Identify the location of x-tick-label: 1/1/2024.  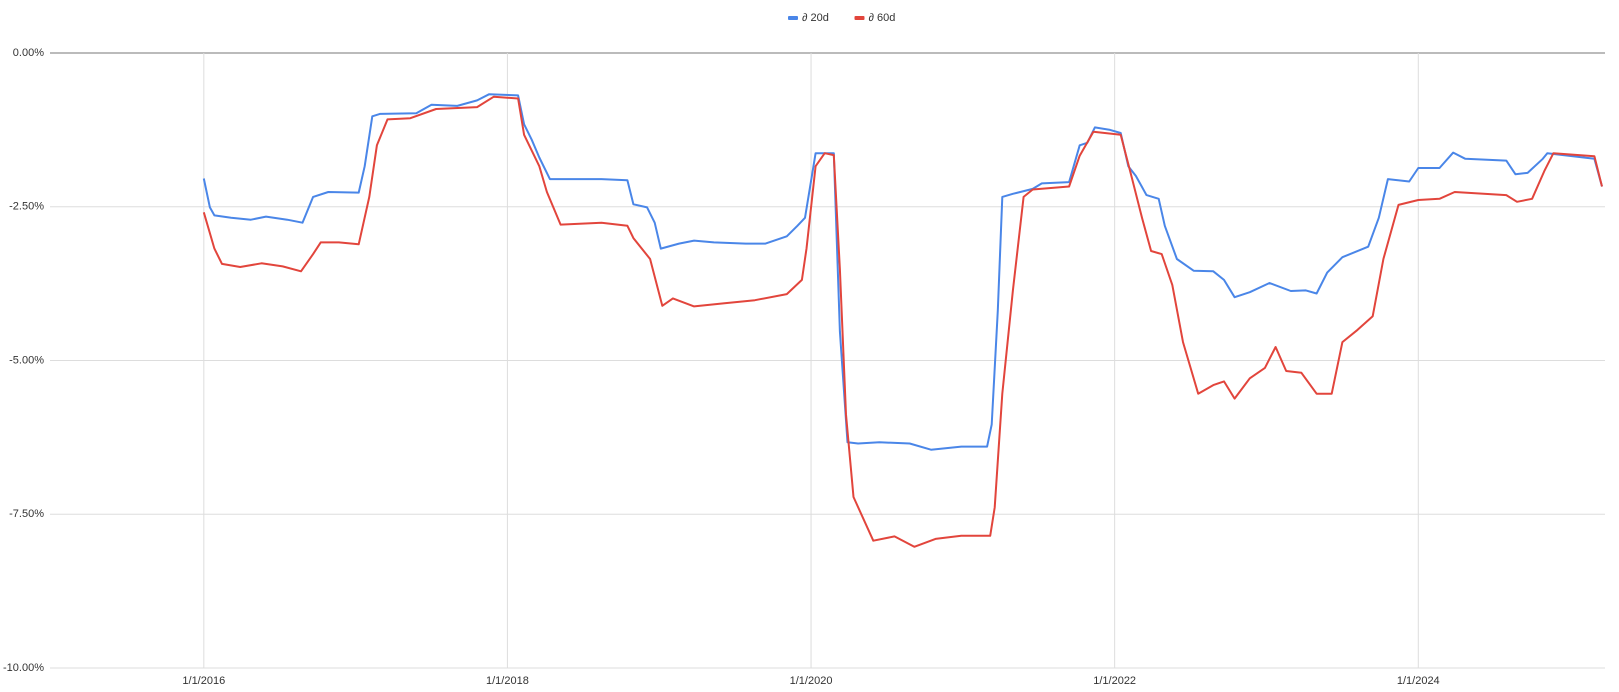
(1418, 681).